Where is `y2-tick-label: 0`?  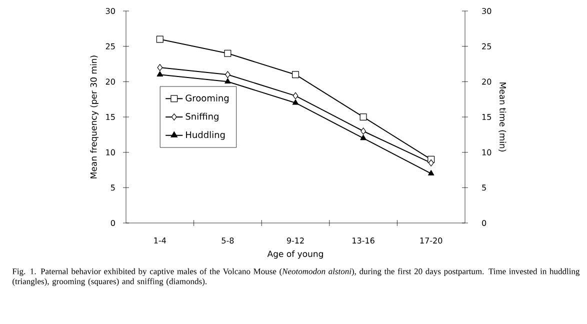 y2-tick-label: 0 is located at coordinates (484, 223).